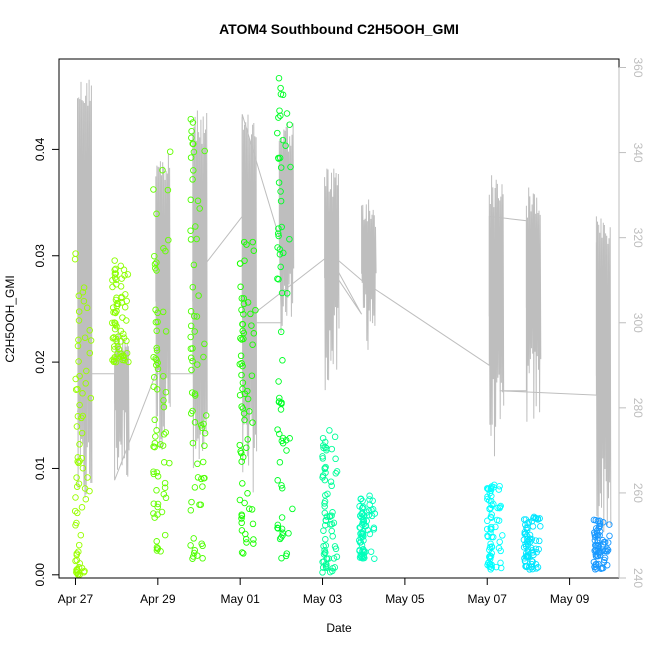 The width and height of the screenshot is (650, 650). Describe the element at coordinates (638, 67) in the screenshot. I see `y2-tick-label: 360` at that location.